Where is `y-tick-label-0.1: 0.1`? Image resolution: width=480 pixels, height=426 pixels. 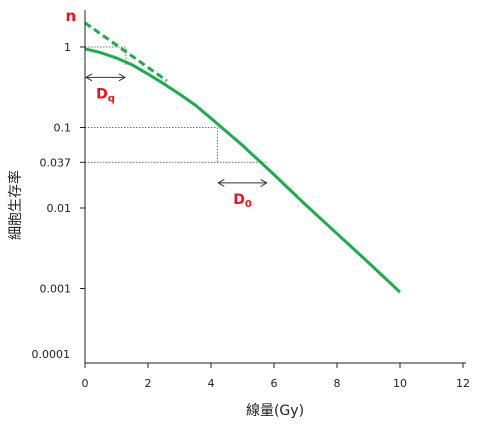
y-tick-label-0.1: 0.1 is located at coordinates (63, 128).